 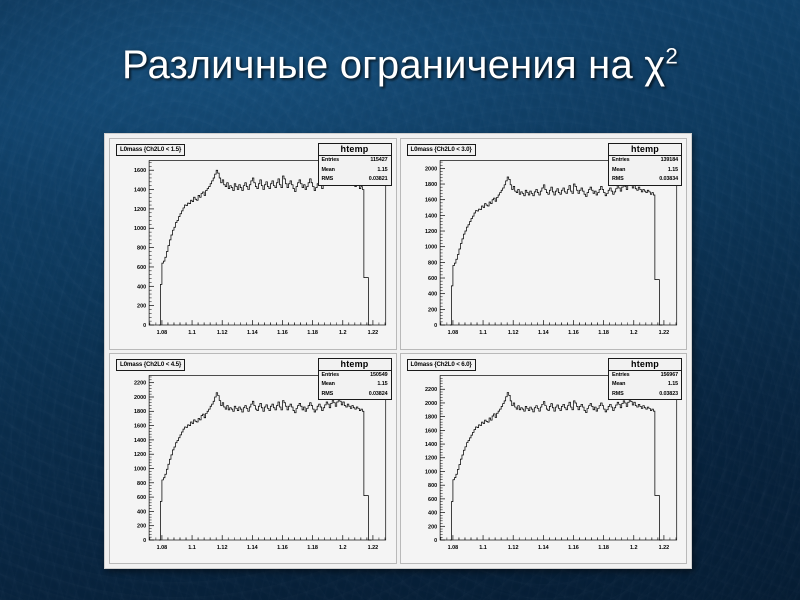 What do you see at coordinates (668, 179) in the screenshot?
I see `statistics-value: 0.03834` at bounding box center [668, 179].